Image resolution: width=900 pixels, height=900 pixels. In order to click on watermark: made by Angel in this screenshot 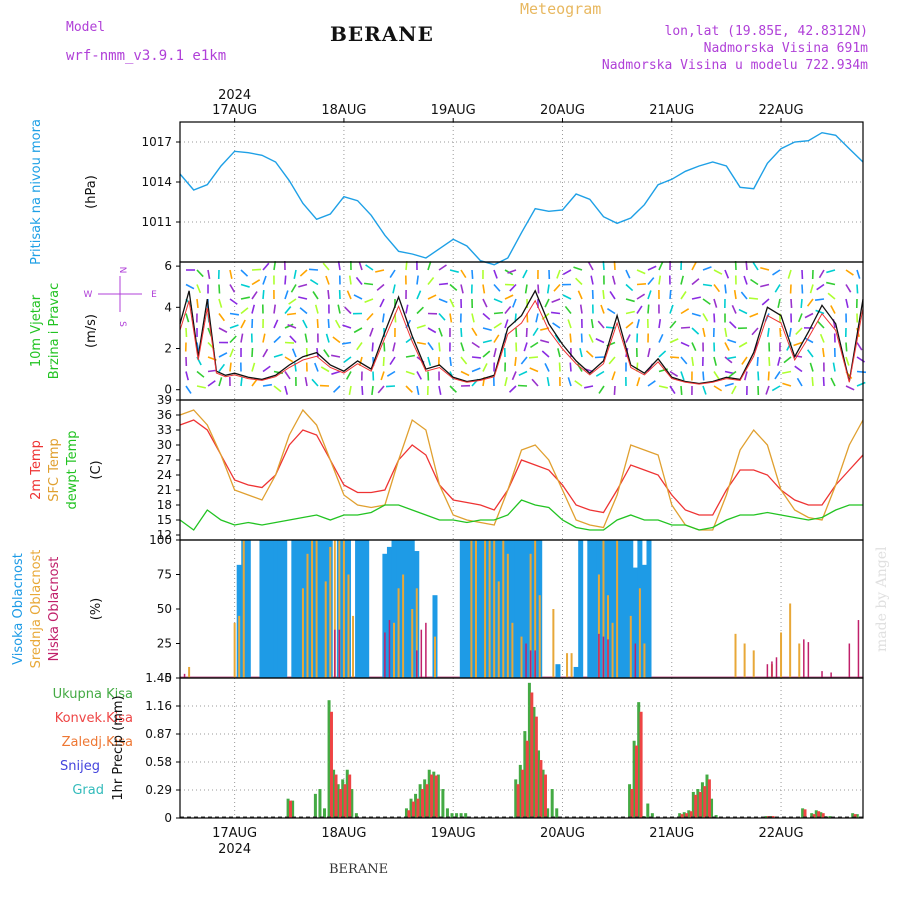, I will do `click(882, 599)`.